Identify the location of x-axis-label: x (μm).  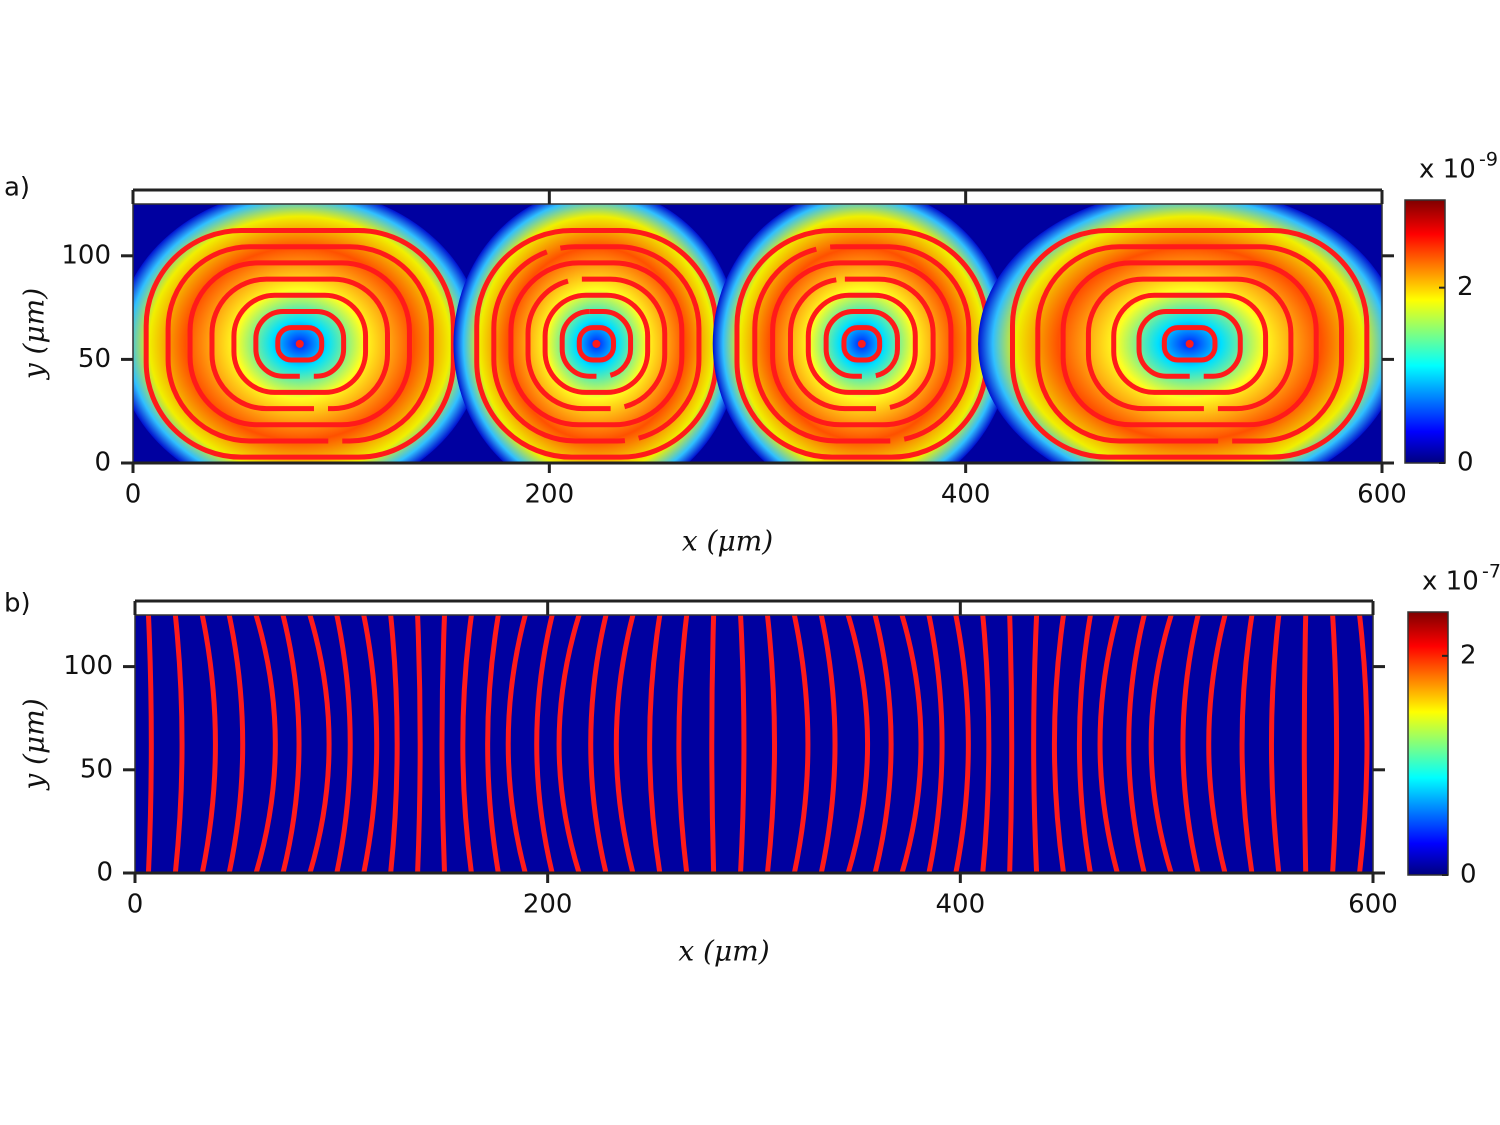
(727, 541).